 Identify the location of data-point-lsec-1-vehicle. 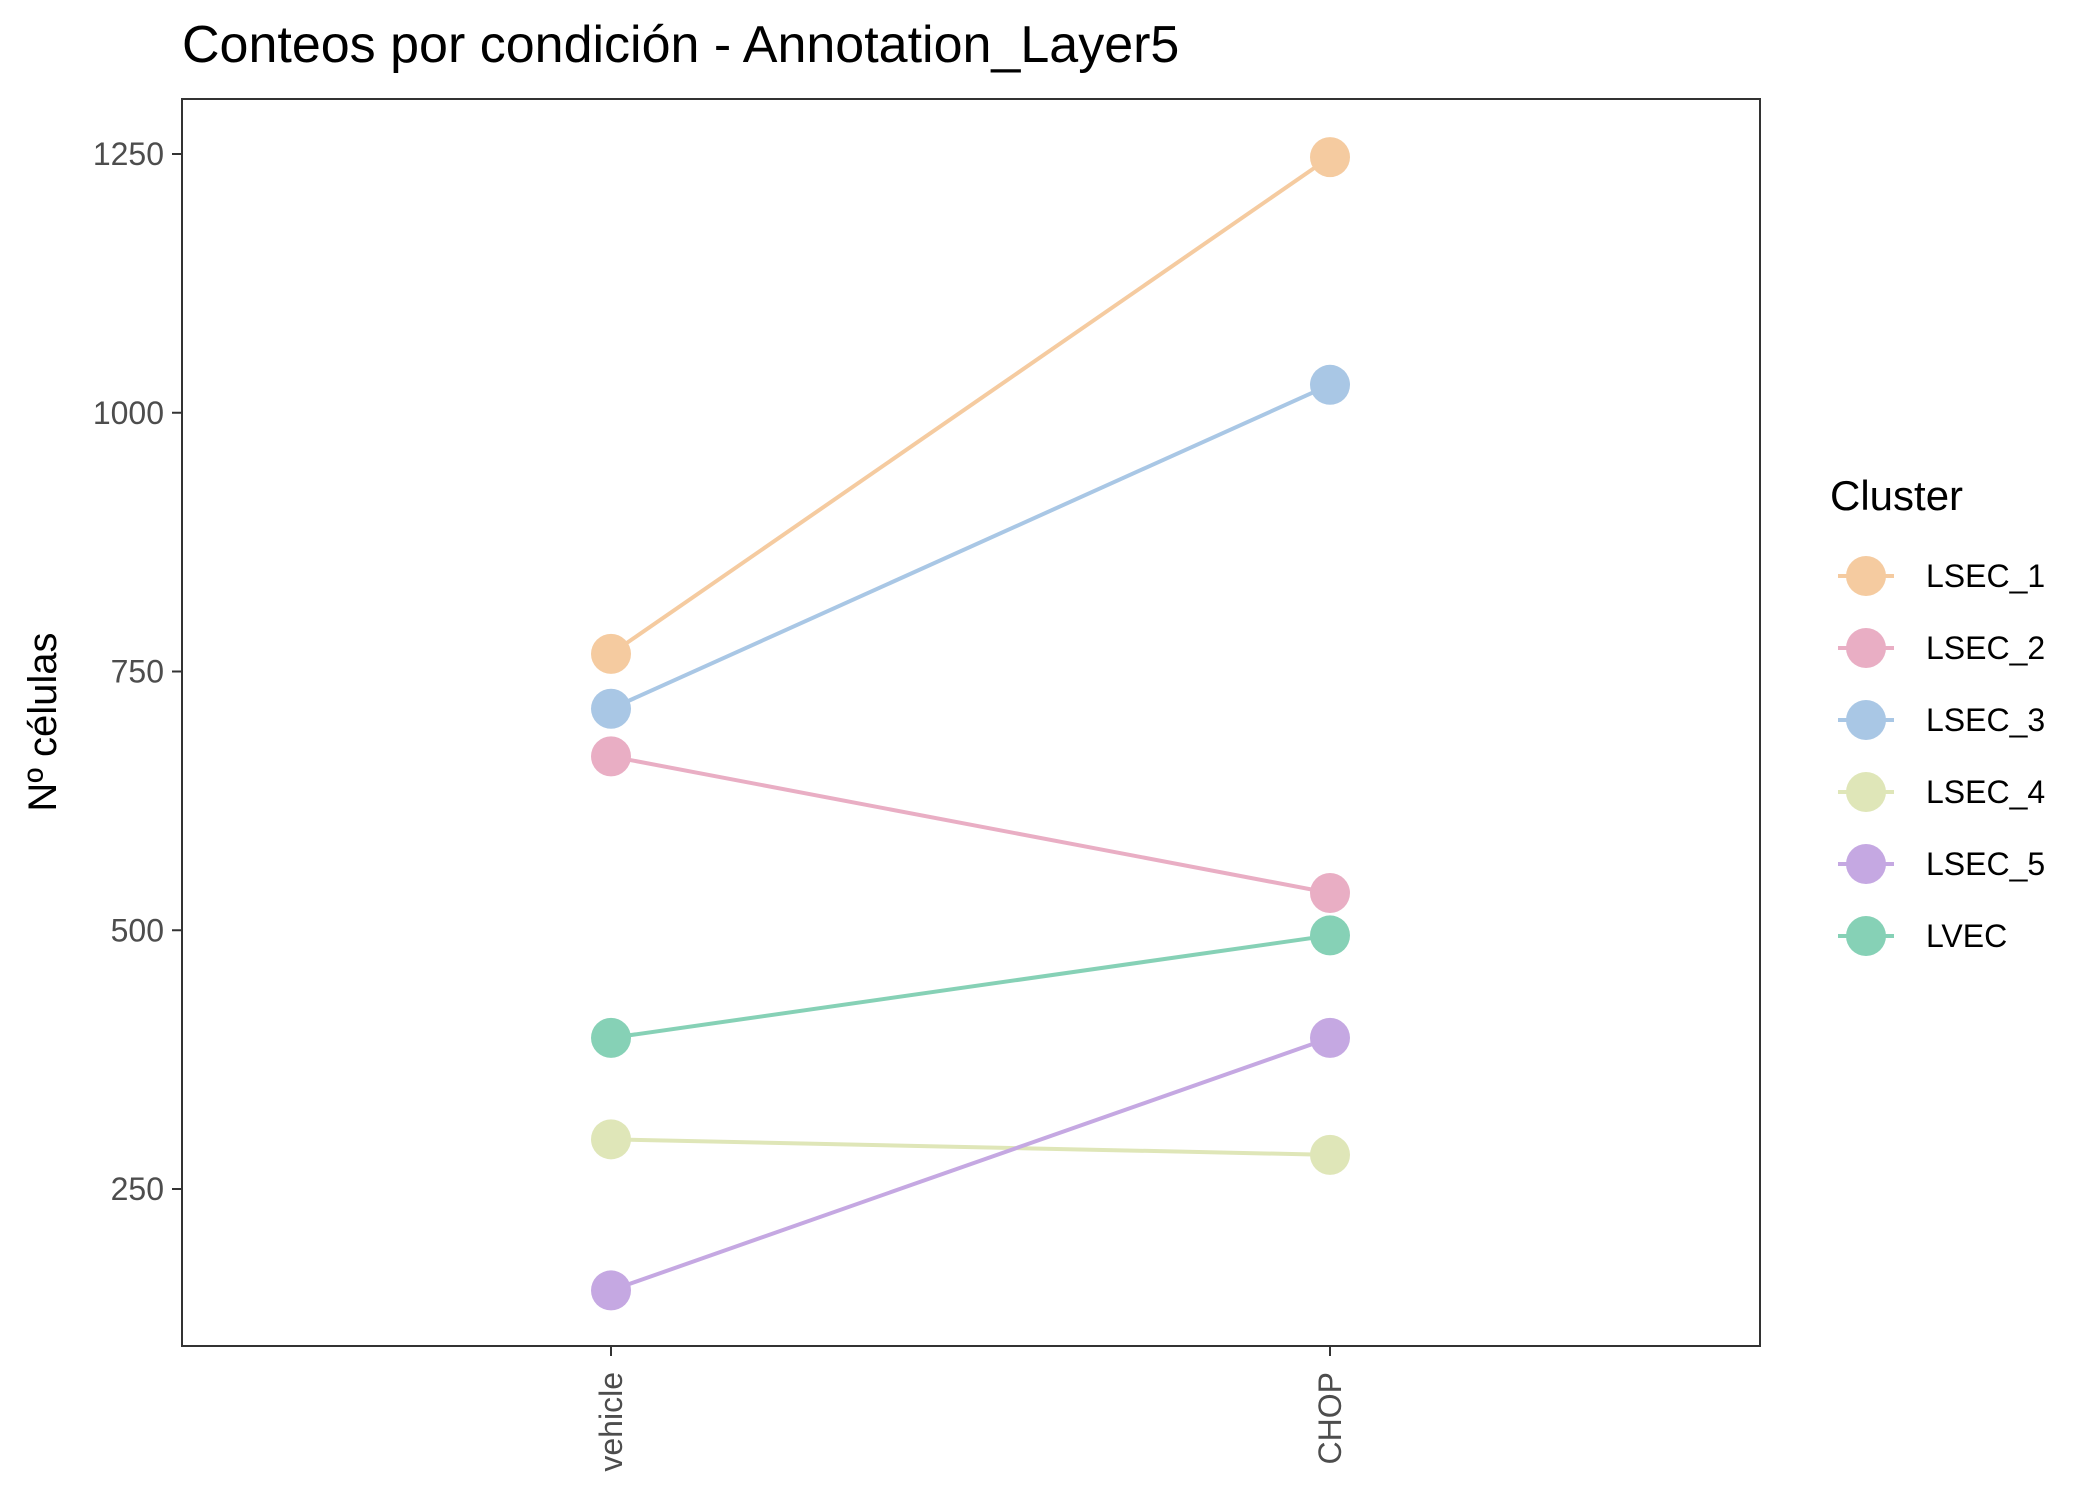
(611, 653).